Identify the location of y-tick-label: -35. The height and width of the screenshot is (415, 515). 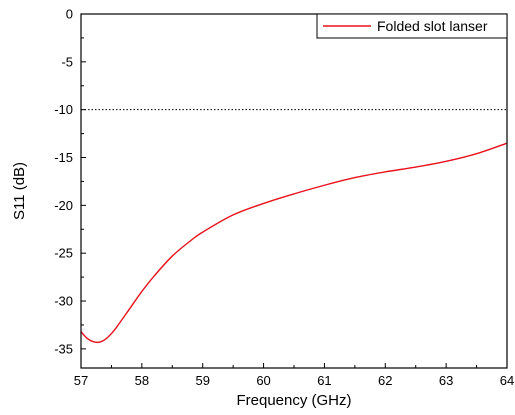
(63, 348).